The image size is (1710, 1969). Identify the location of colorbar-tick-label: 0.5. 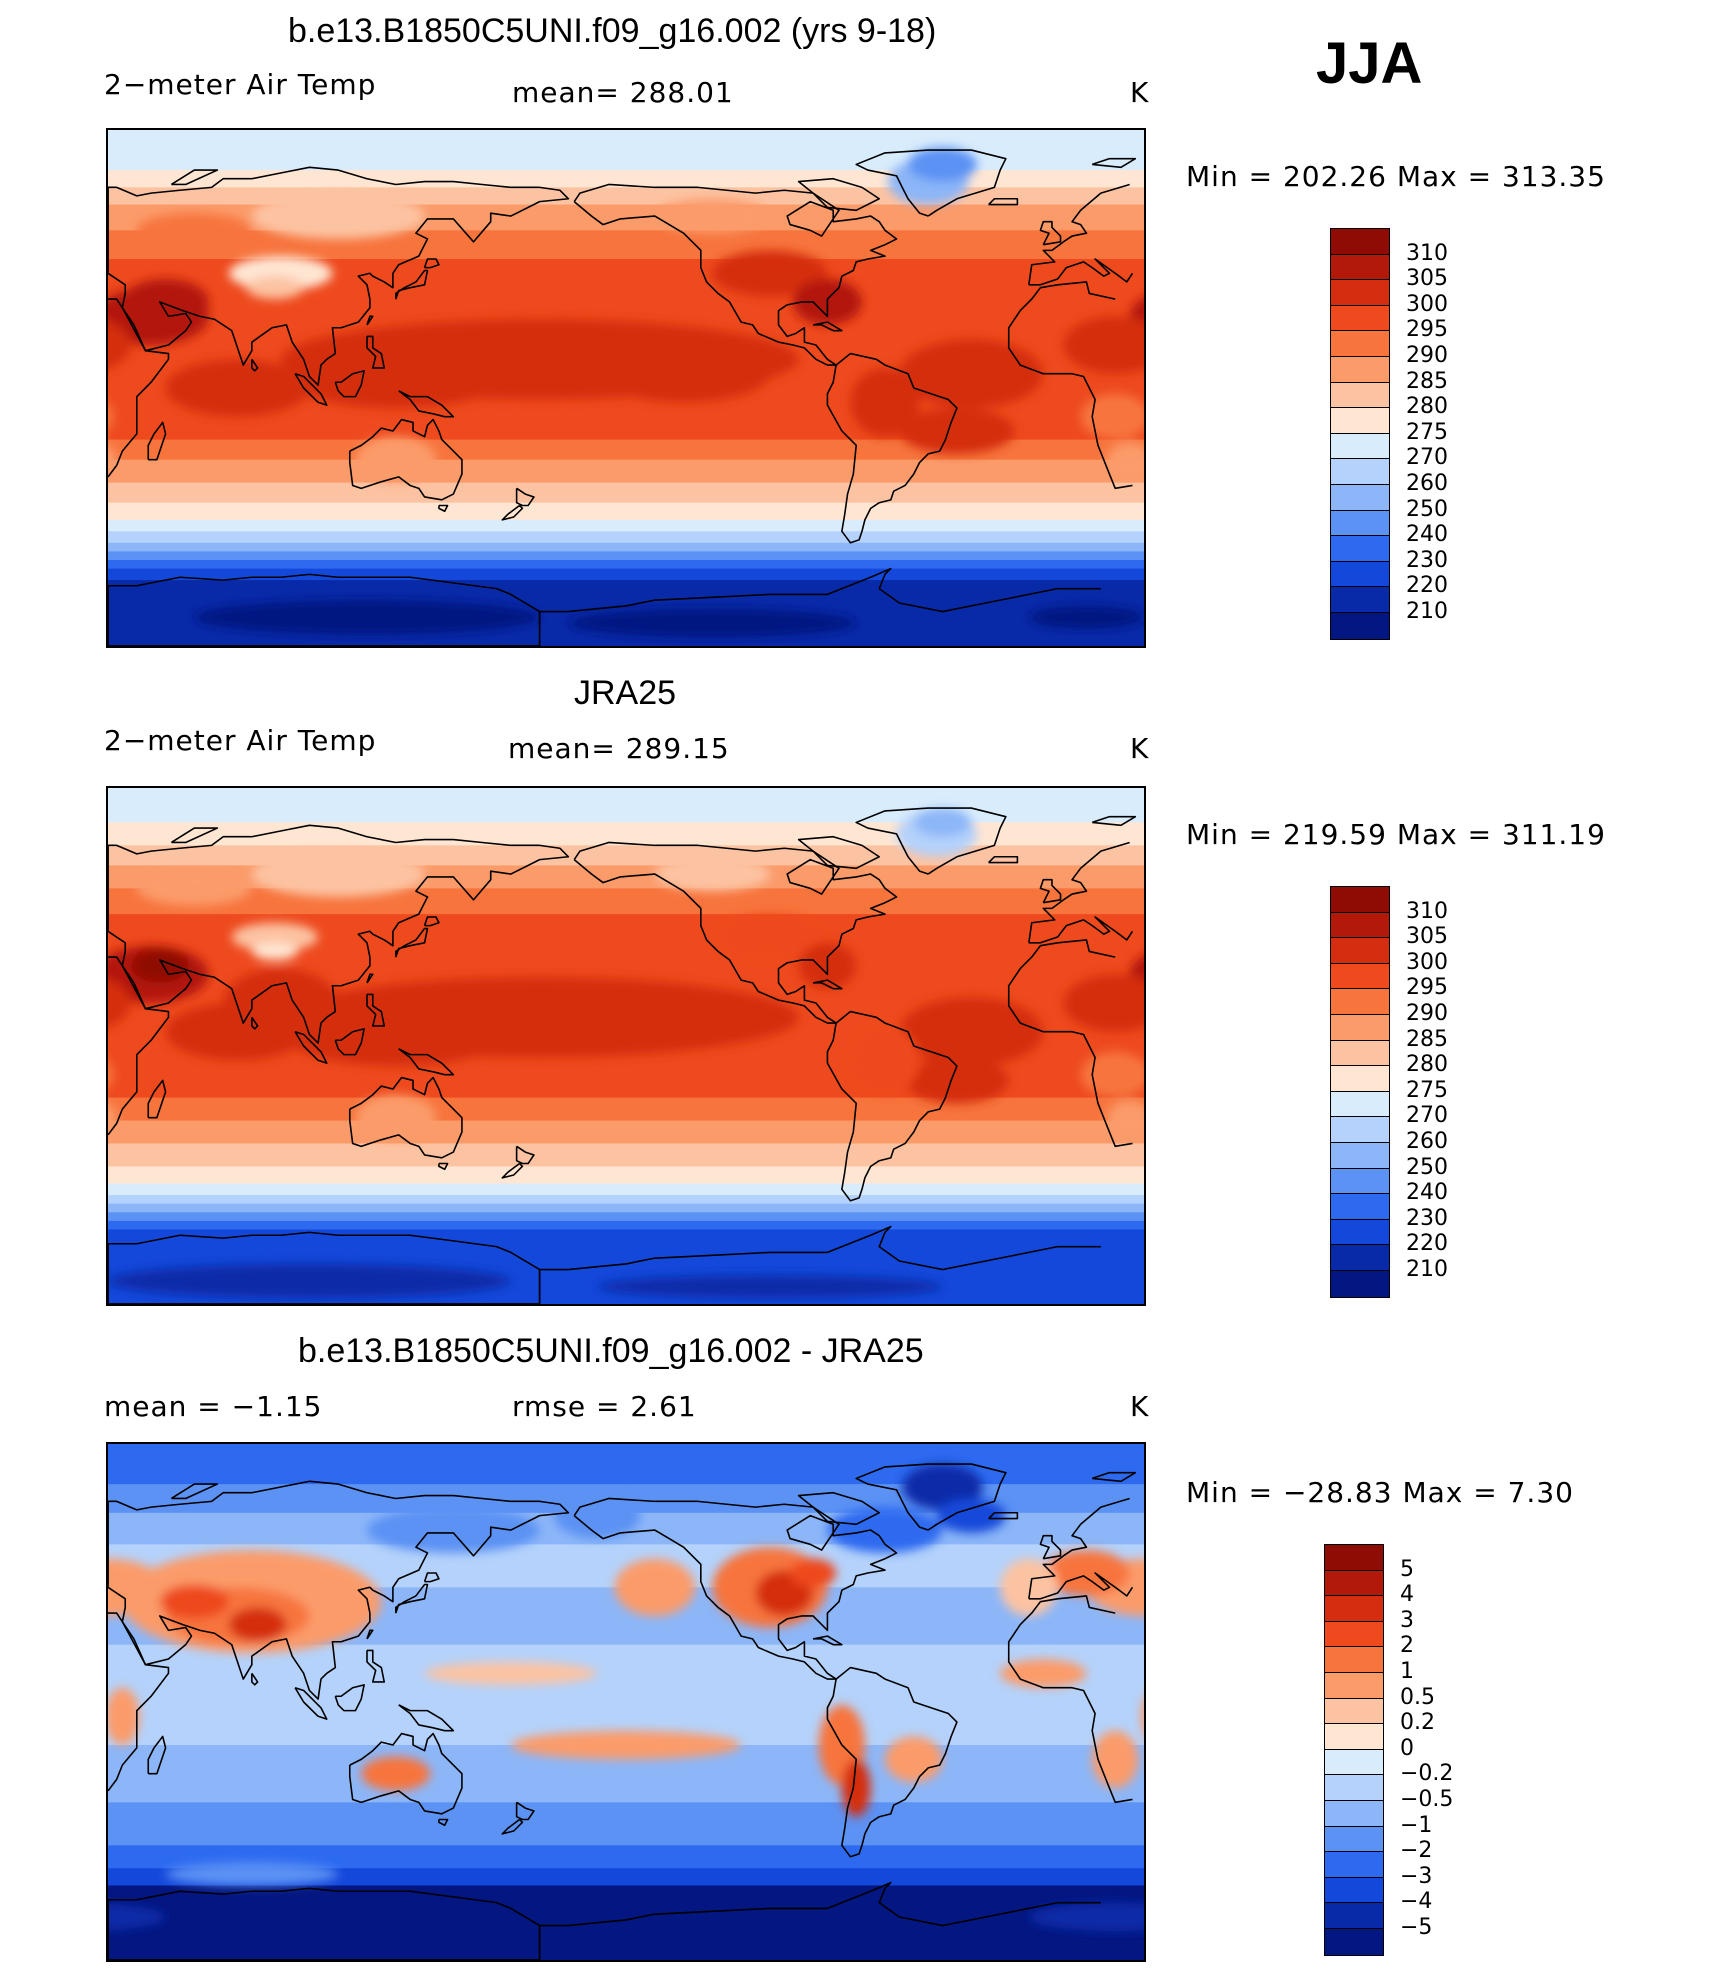
(1417, 1697).